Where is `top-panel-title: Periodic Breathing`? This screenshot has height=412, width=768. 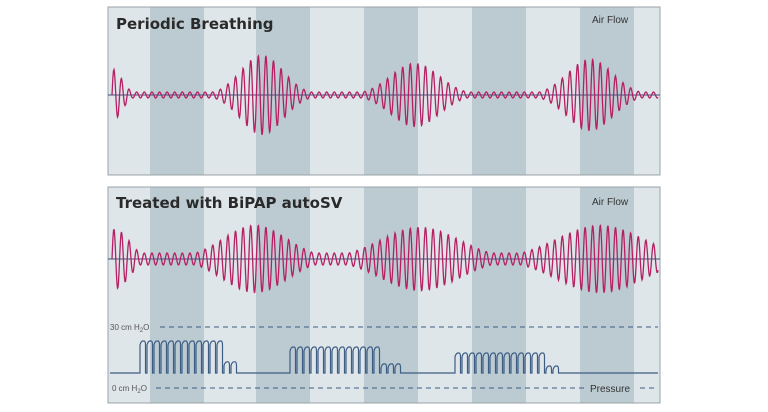 top-panel-title: Periodic Breathing is located at coordinates (195, 24).